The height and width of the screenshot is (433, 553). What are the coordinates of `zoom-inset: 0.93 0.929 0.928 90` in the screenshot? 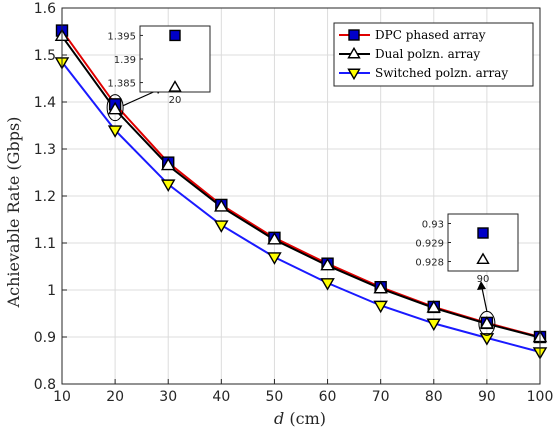 It's located at (467, 249).